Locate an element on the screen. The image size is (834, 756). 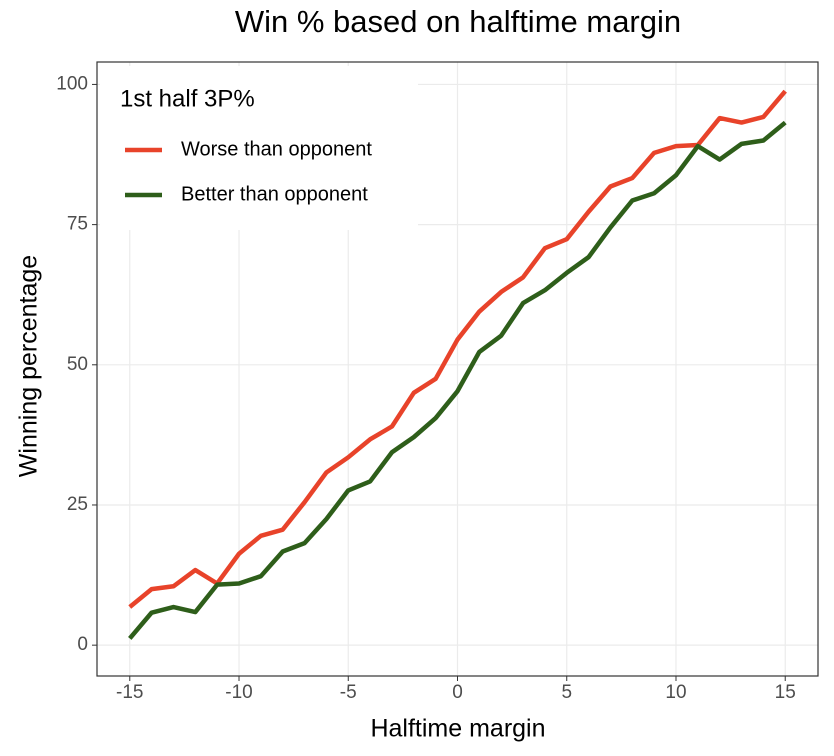
x-tick-label: -5 is located at coordinates (348, 692).